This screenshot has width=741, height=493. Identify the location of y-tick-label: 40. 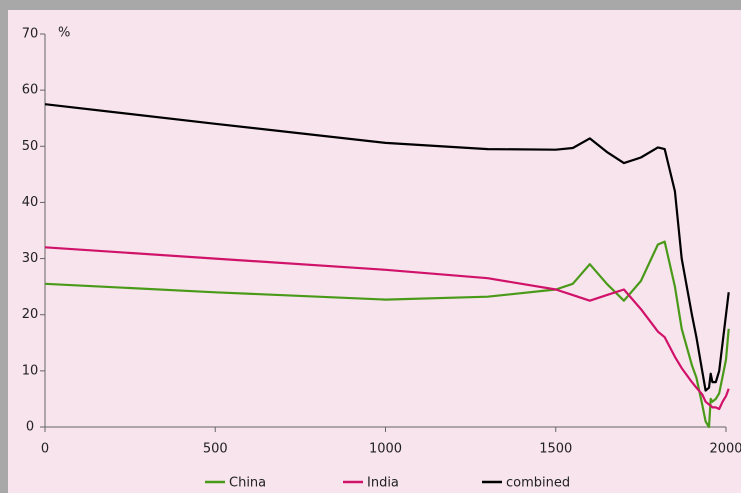
(30, 202).